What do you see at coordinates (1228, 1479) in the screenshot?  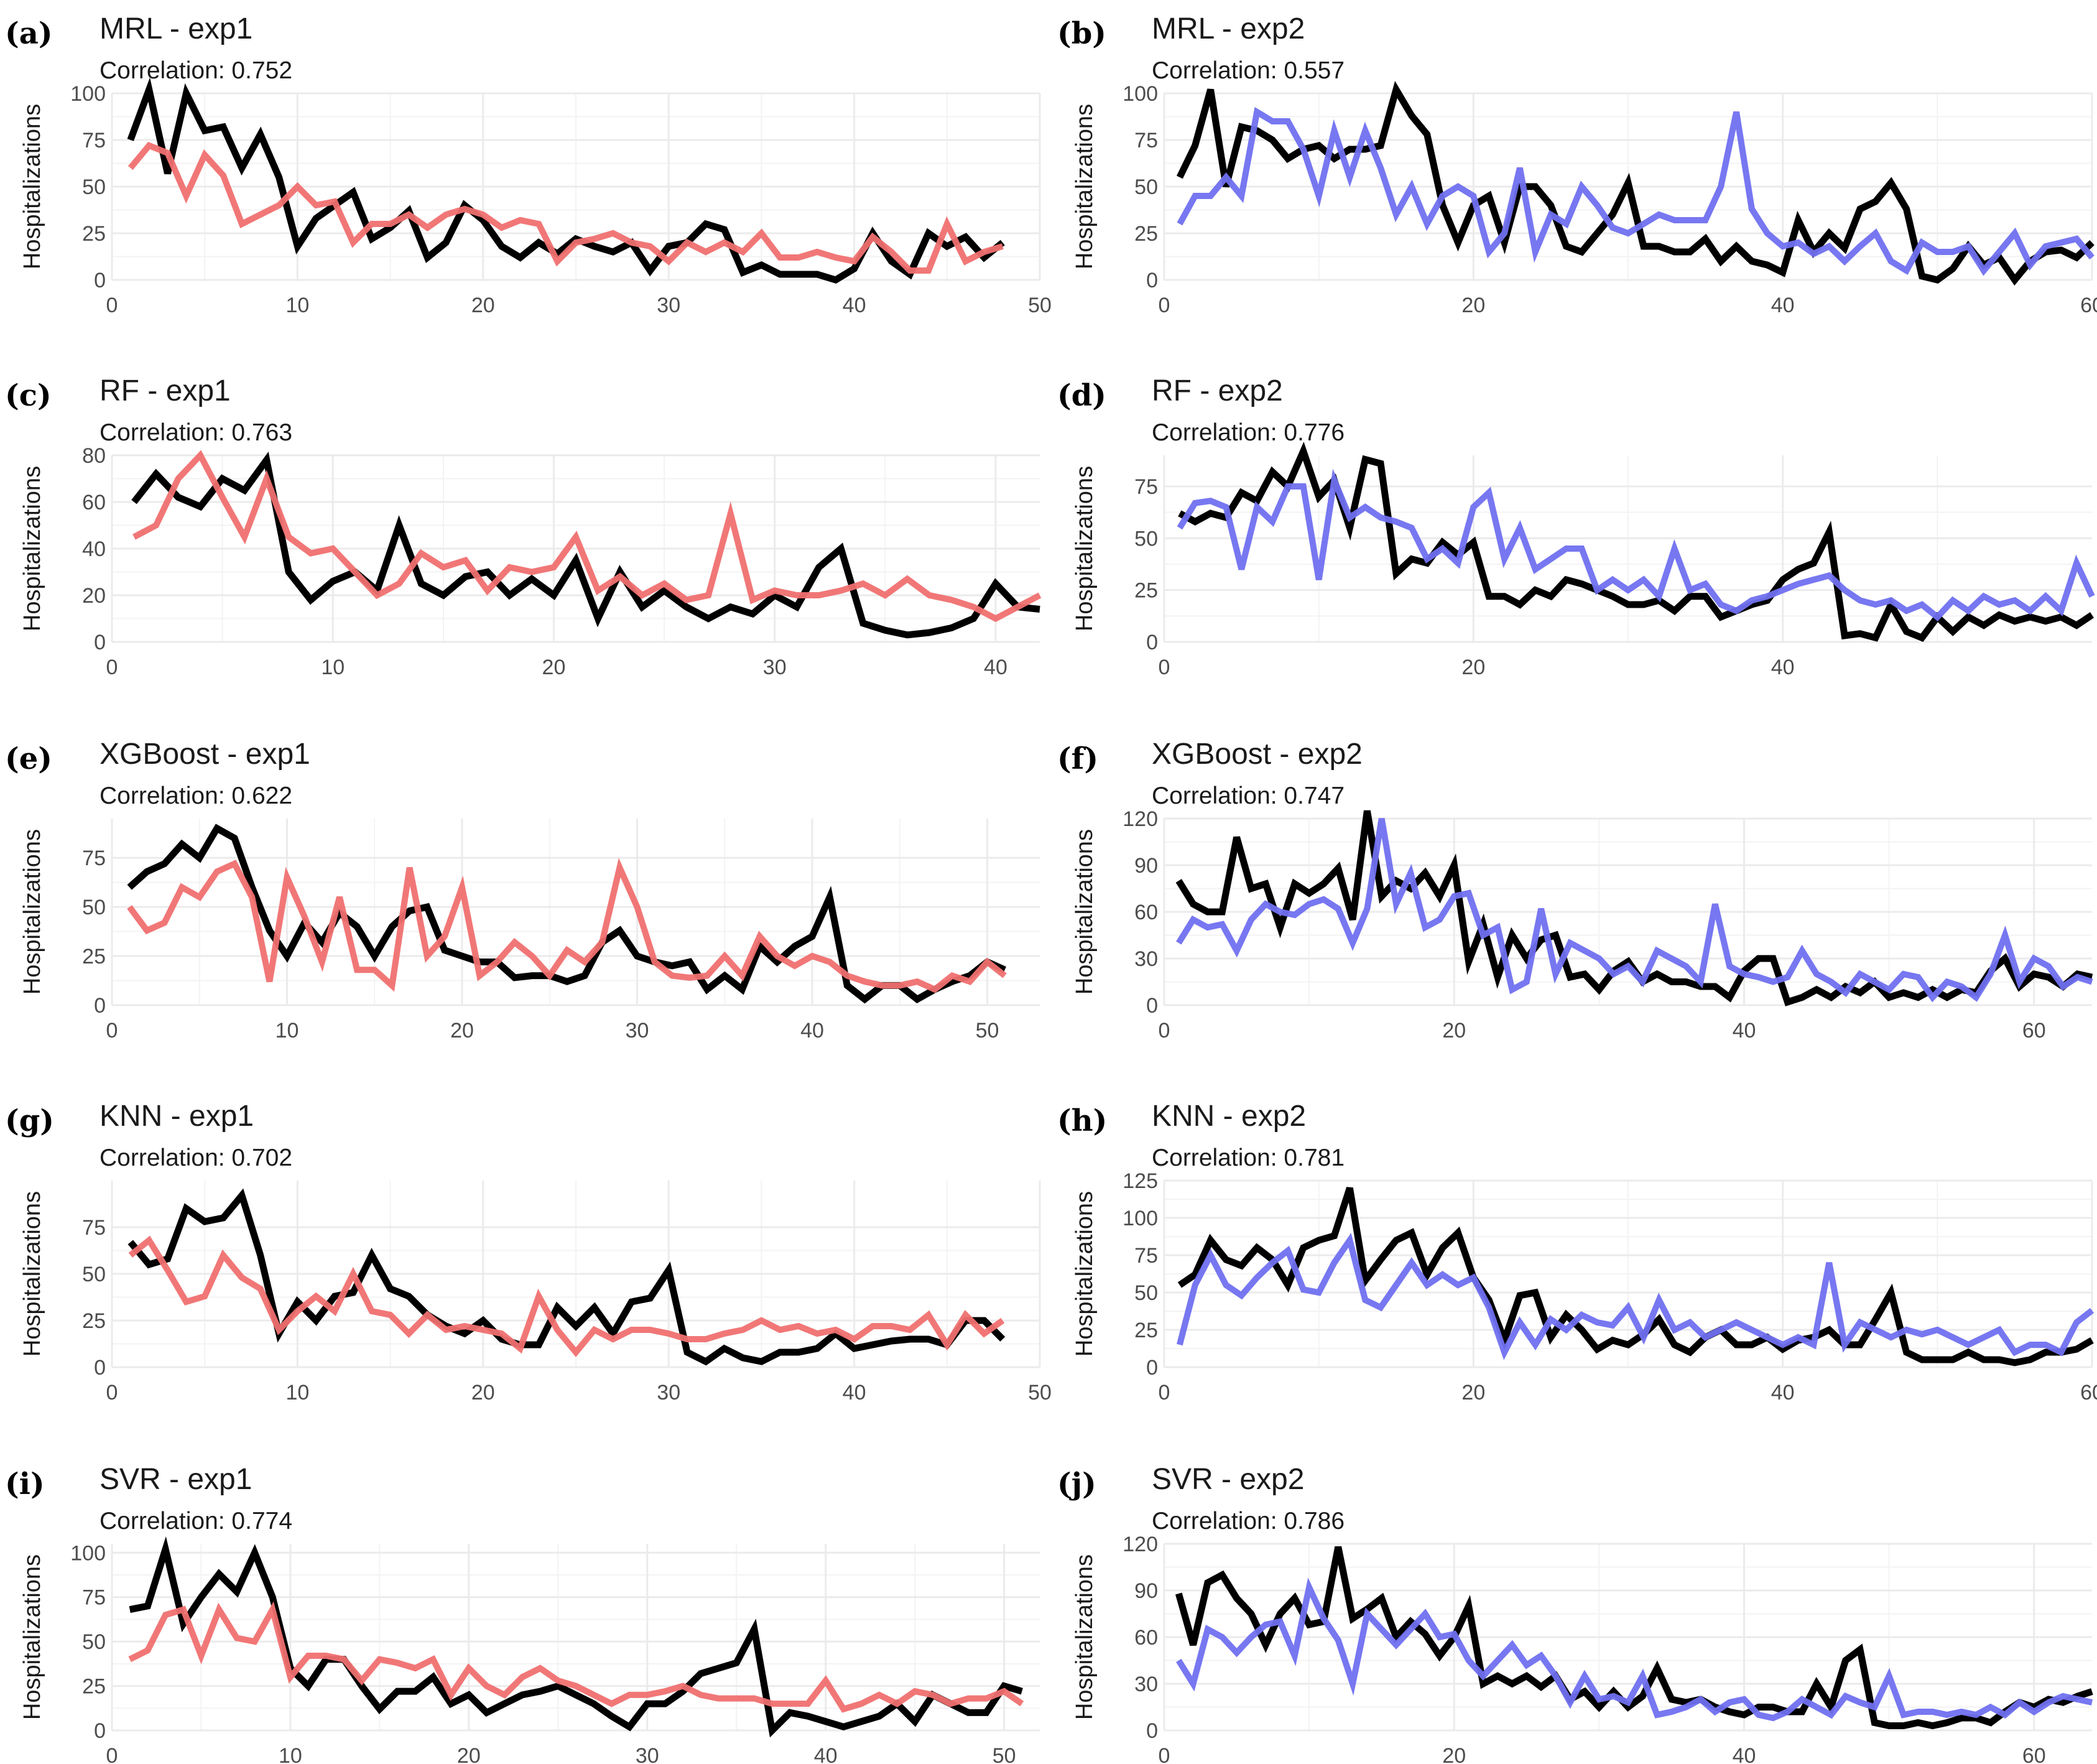 I see `chart-title: SVR - exp2` at bounding box center [1228, 1479].